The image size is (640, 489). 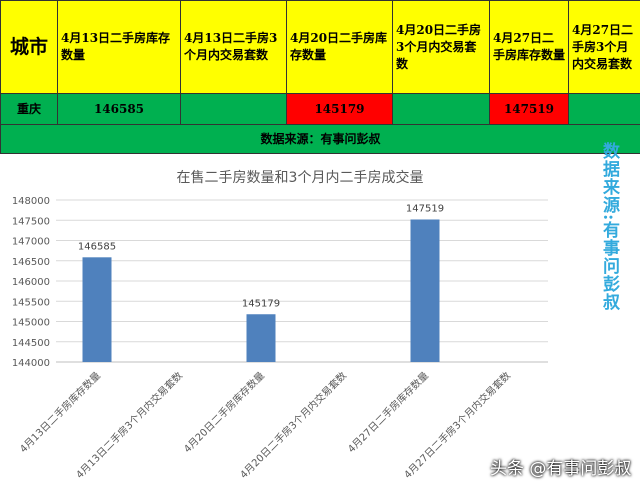 What do you see at coordinates (31, 201) in the screenshot?
I see `y-tick-label: 148000` at bounding box center [31, 201].